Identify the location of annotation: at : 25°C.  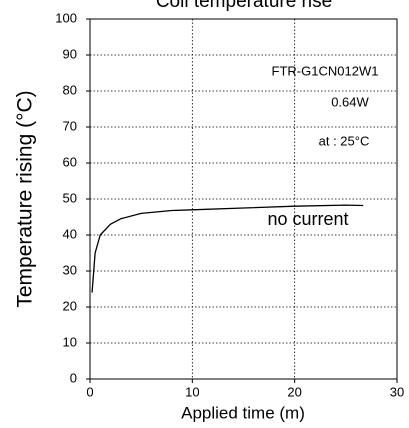
(344, 140).